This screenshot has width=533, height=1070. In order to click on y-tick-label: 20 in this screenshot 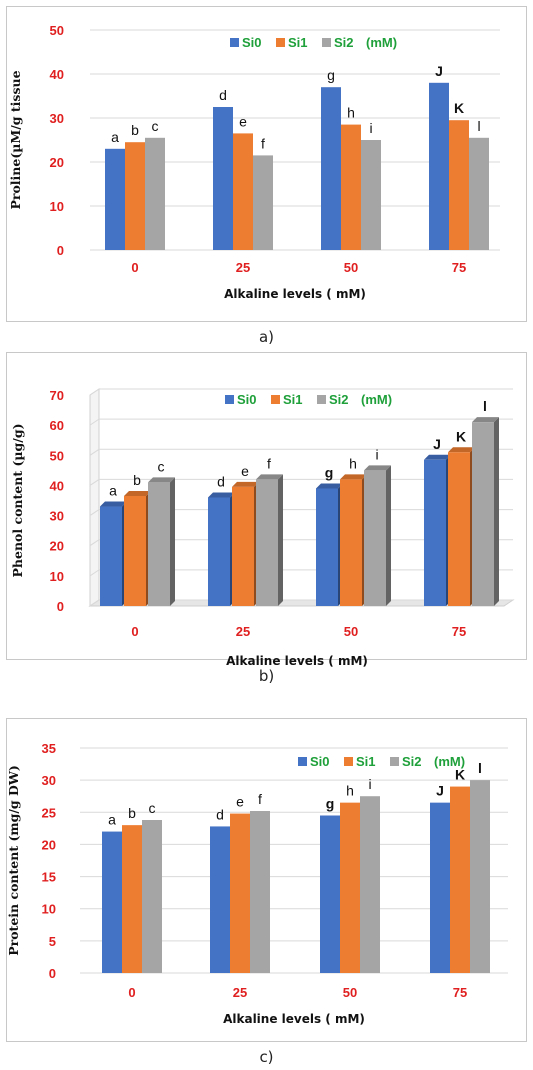, I will do `click(49, 844)`.